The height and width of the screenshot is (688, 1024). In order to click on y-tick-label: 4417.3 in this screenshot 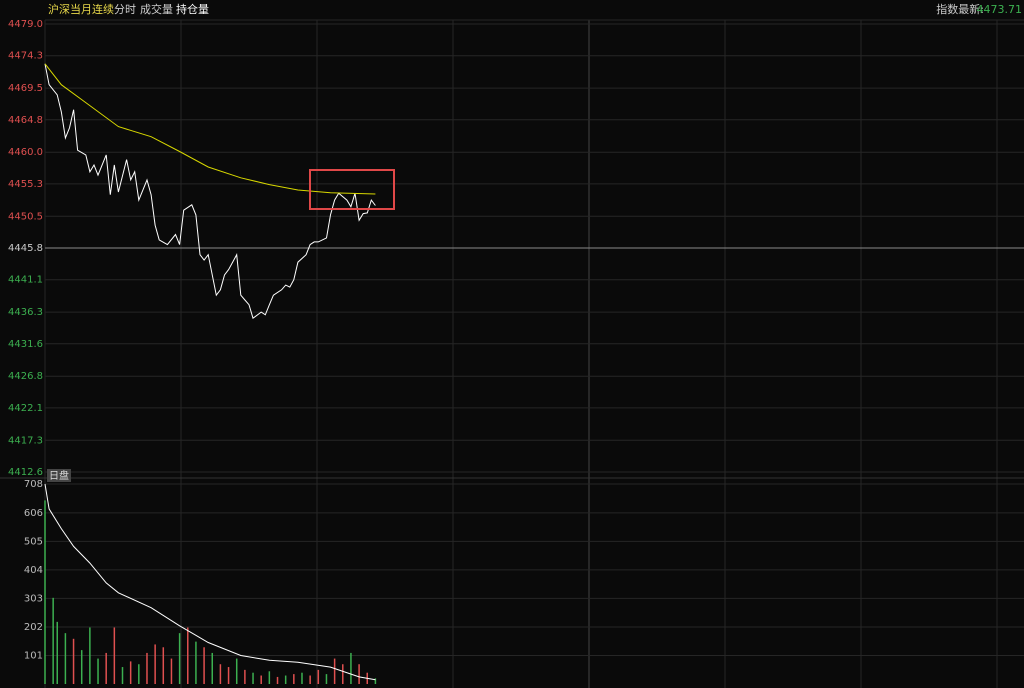, I will do `click(25, 440)`.